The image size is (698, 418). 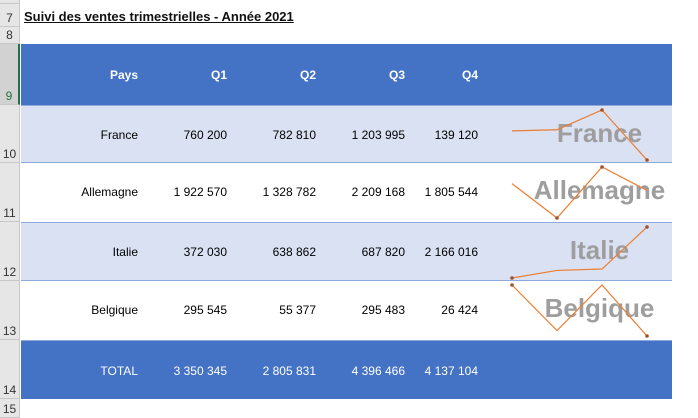 I want to click on q3-cell: 2 209 168, so click(x=378, y=192).